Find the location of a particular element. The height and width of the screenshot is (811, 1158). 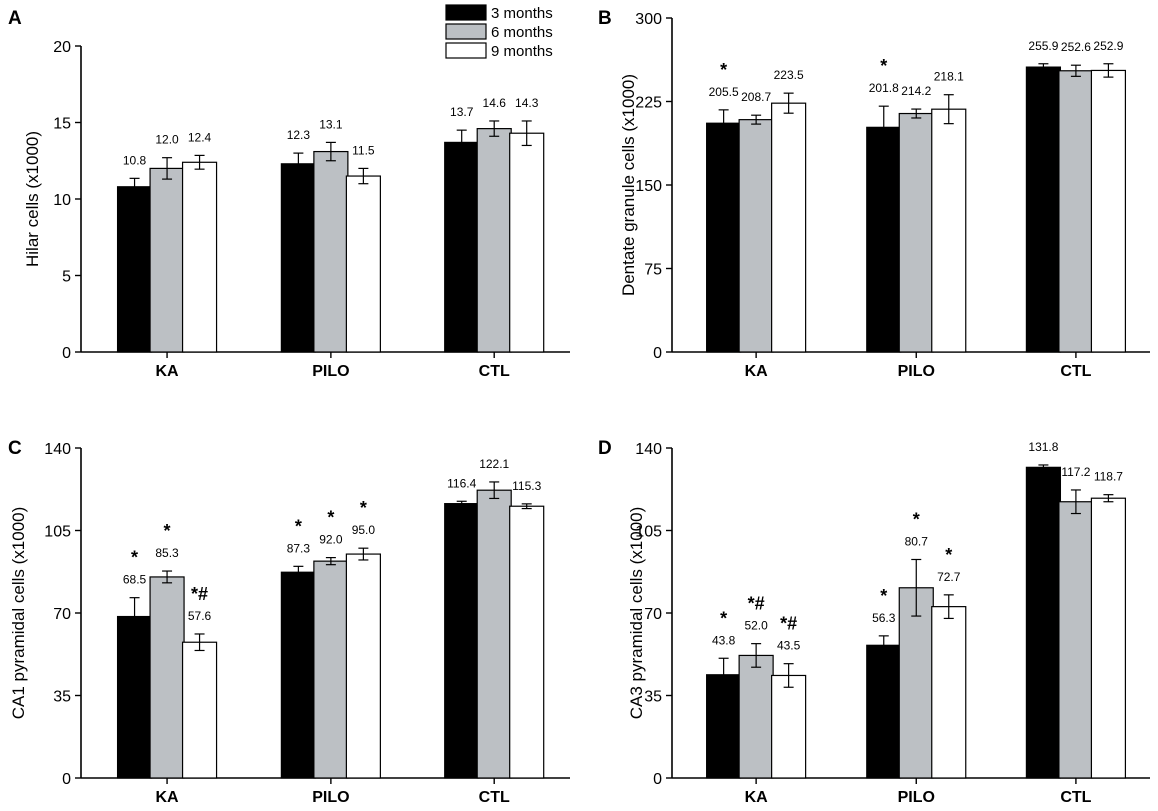

data-label: 12.4 is located at coordinates (200, 137).